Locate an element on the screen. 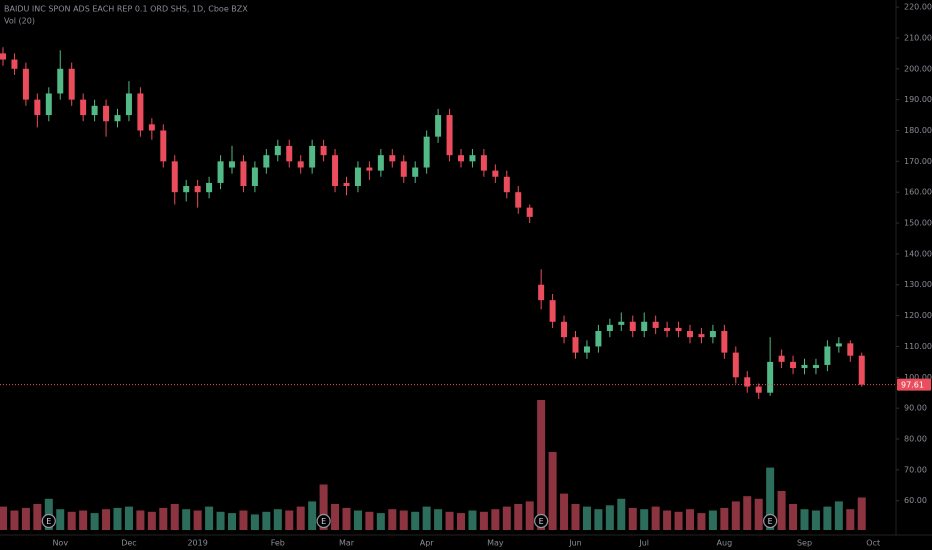 The width and height of the screenshot is (932, 550). y-tick-label: 130.00 is located at coordinates (918, 284).